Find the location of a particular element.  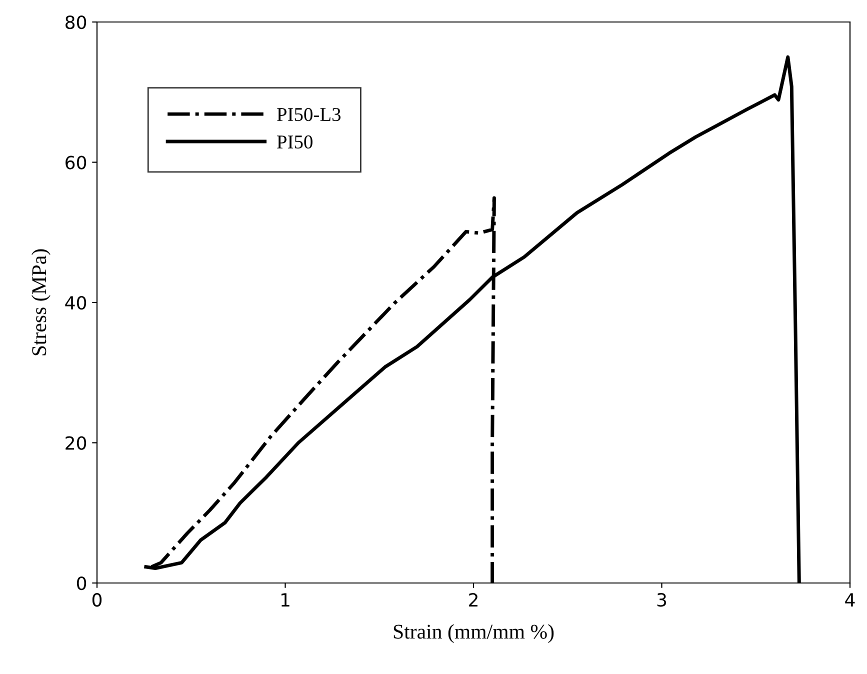

y-tick-label: 0 is located at coordinates (81, 583).